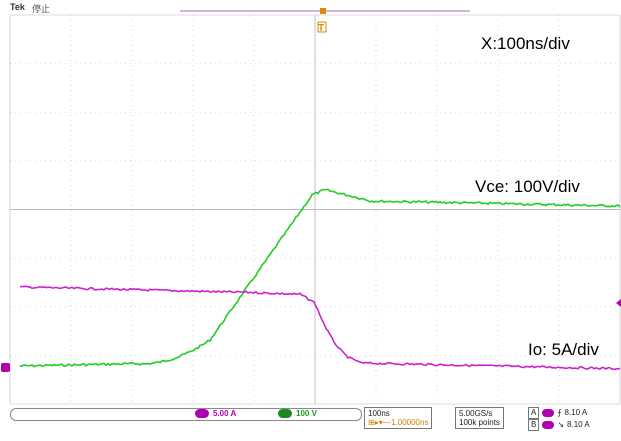  Describe the element at coordinates (285, 414) in the screenshot. I see `voltage-channel-icon` at that location.